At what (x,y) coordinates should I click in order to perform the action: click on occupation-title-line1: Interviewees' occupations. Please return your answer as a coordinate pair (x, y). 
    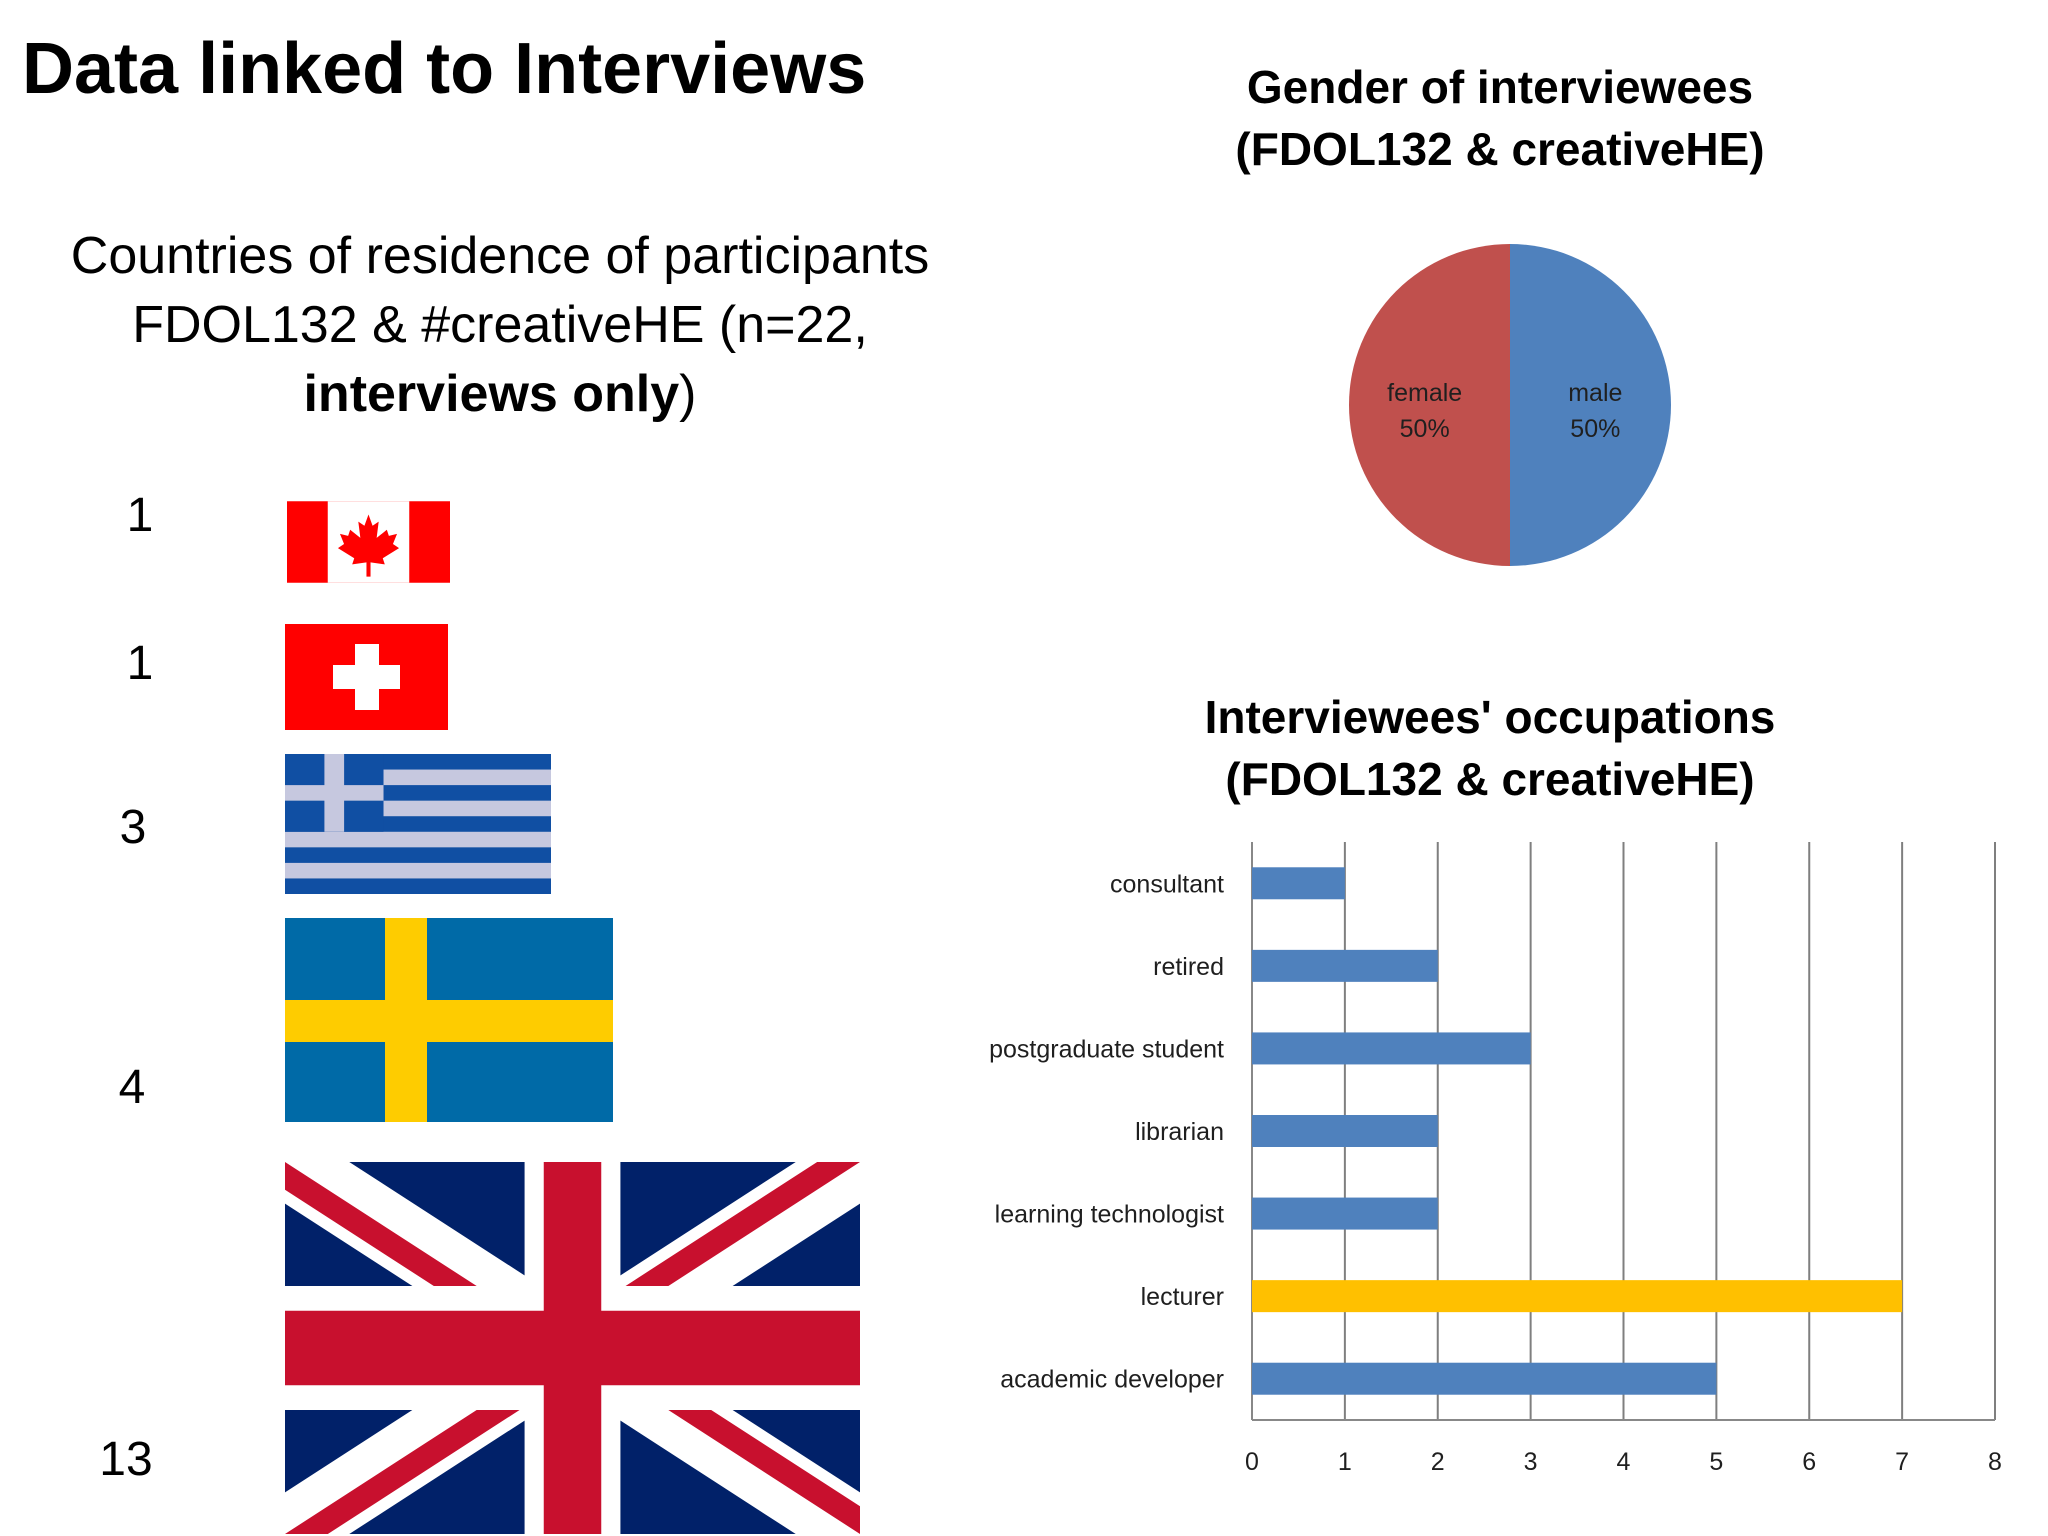
    Looking at the image, I should click on (1490, 717).